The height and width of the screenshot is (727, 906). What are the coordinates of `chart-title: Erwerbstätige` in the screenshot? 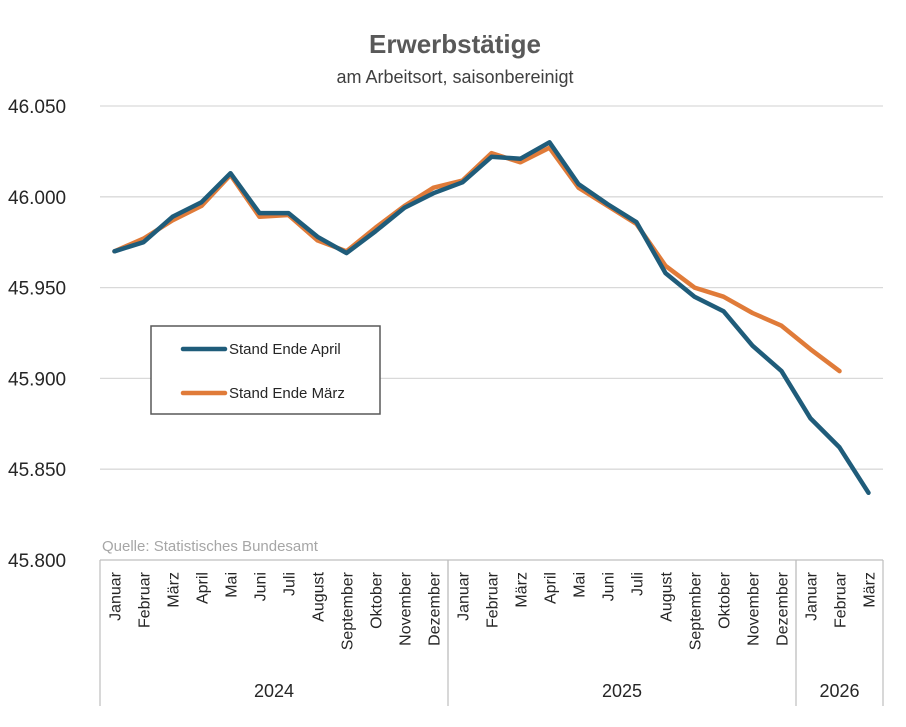 It's located at (455, 44).